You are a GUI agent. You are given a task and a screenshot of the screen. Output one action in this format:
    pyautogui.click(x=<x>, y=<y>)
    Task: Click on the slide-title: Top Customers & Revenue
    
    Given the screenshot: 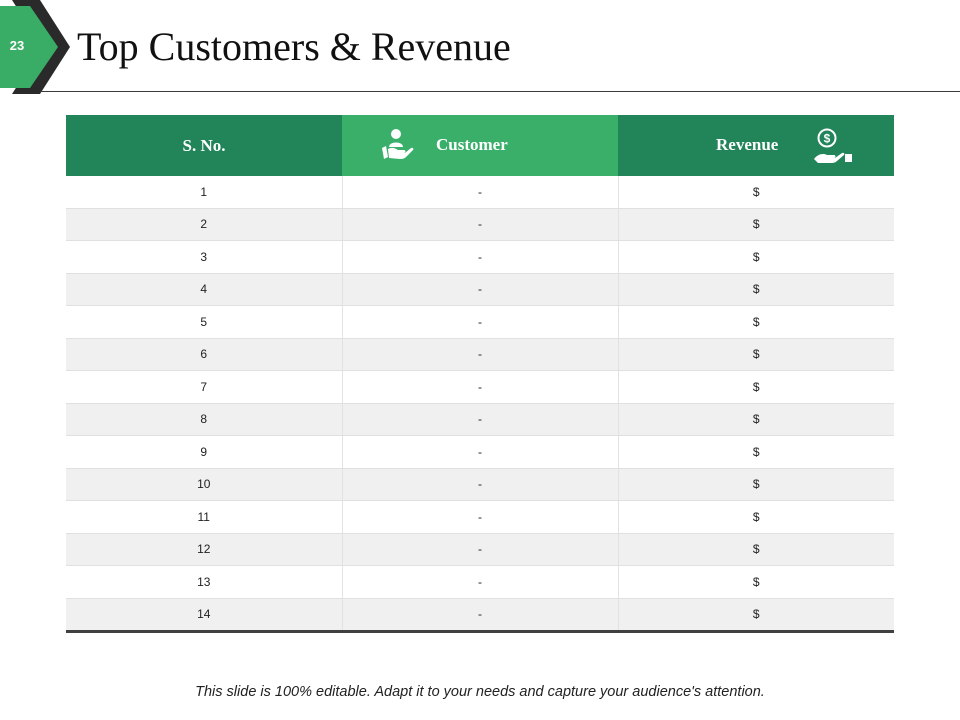 What is the action you would take?
    pyautogui.click(x=294, y=46)
    